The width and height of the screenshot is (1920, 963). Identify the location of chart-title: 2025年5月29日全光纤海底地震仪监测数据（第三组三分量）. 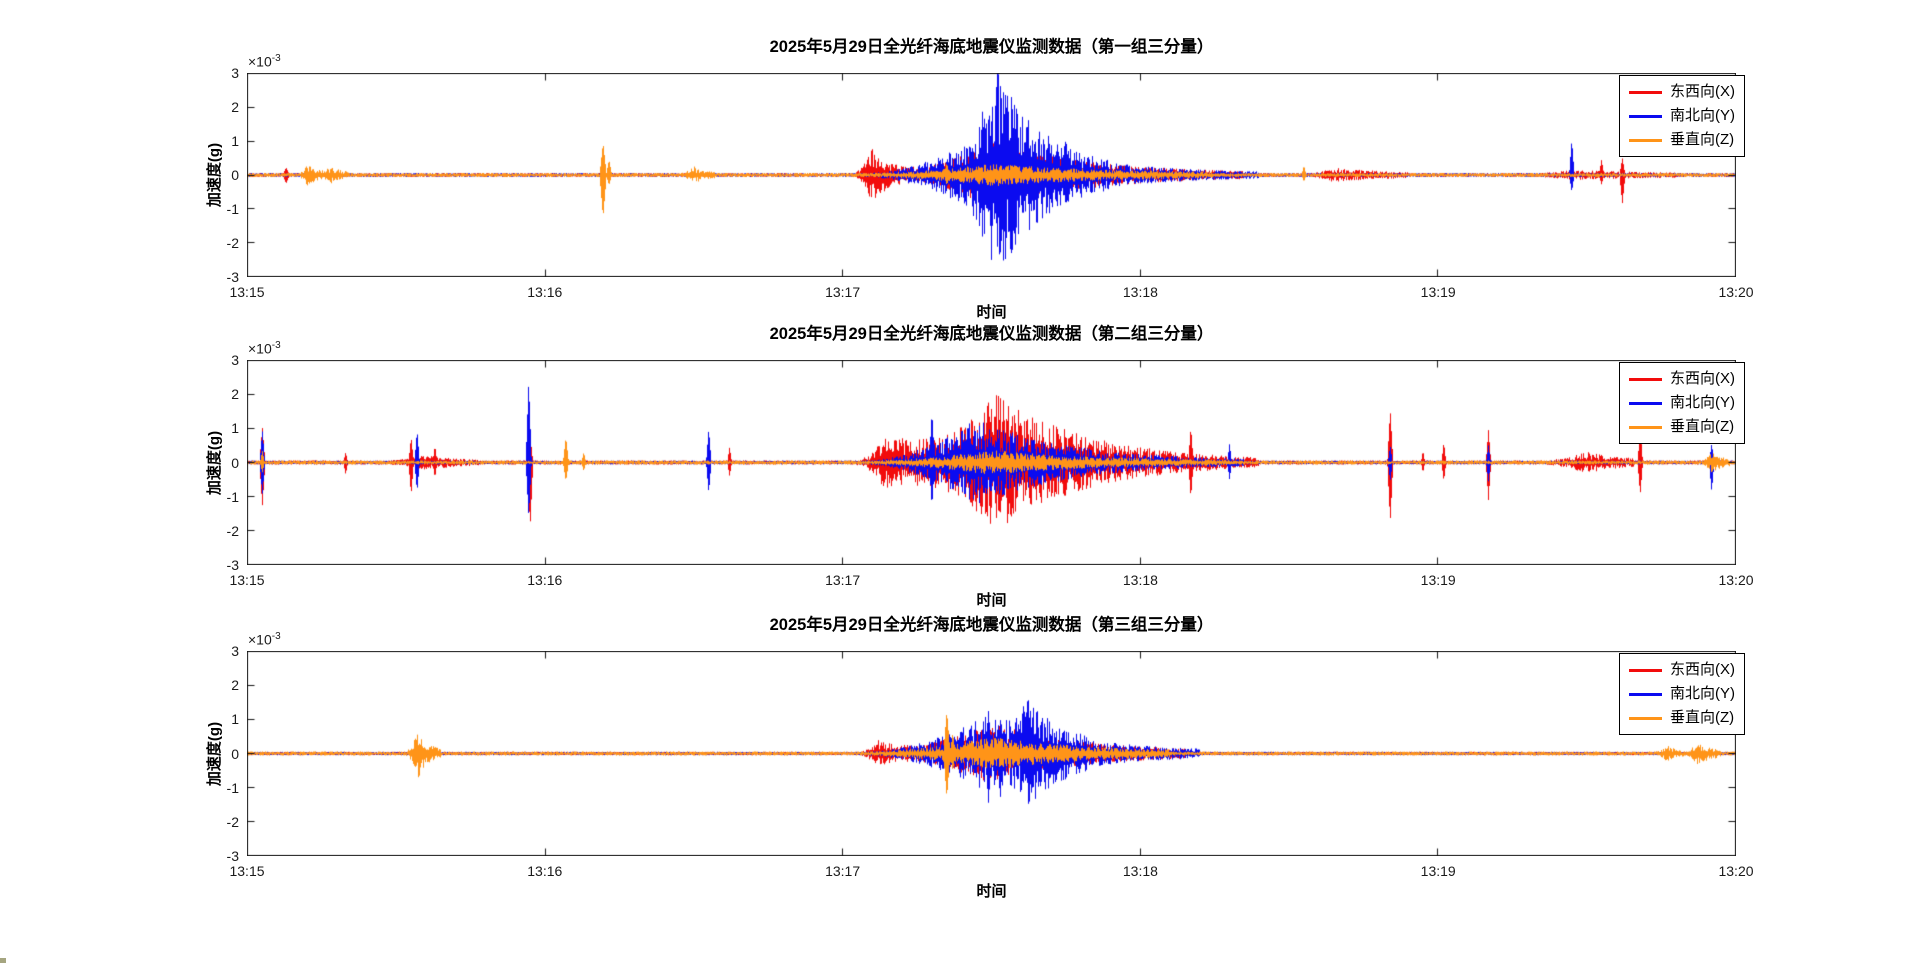
(991, 625).